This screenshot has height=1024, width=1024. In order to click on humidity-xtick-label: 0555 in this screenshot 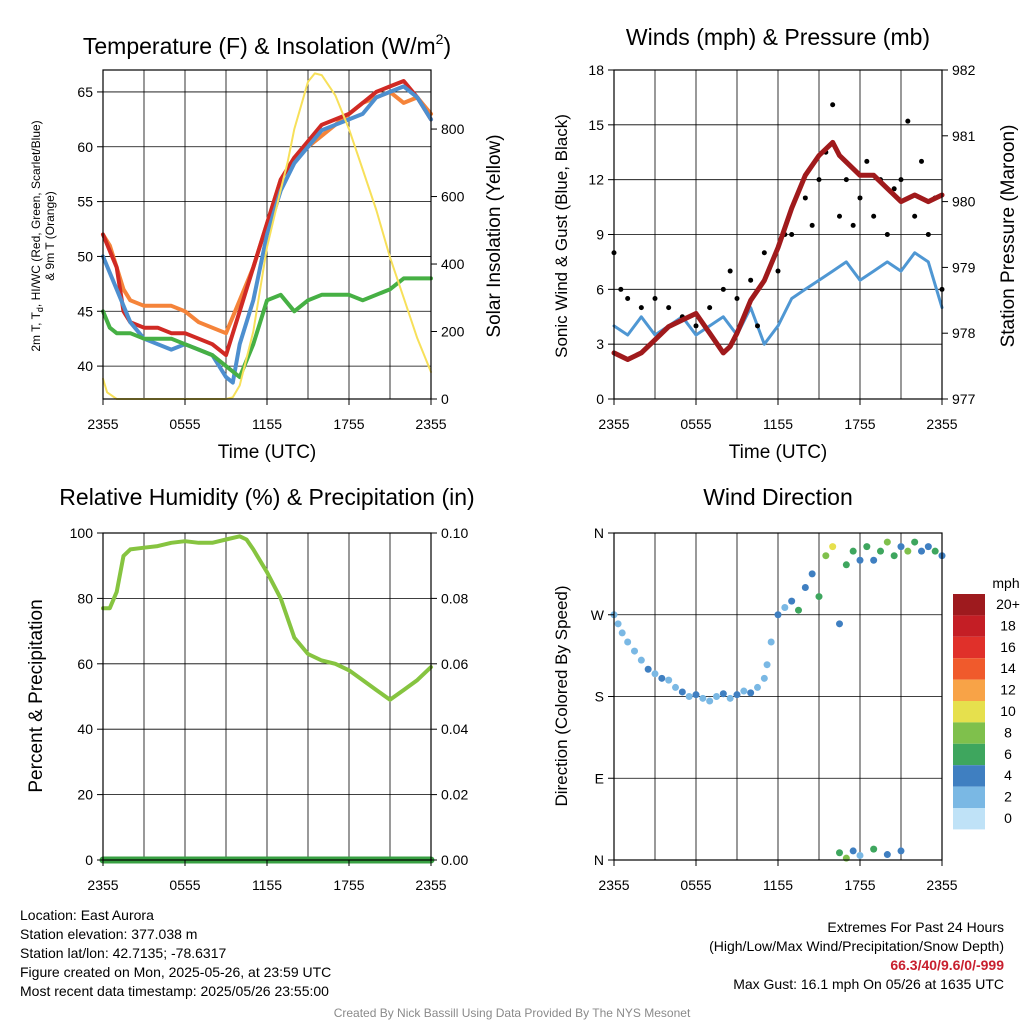, I will do `click(184, 885)`.